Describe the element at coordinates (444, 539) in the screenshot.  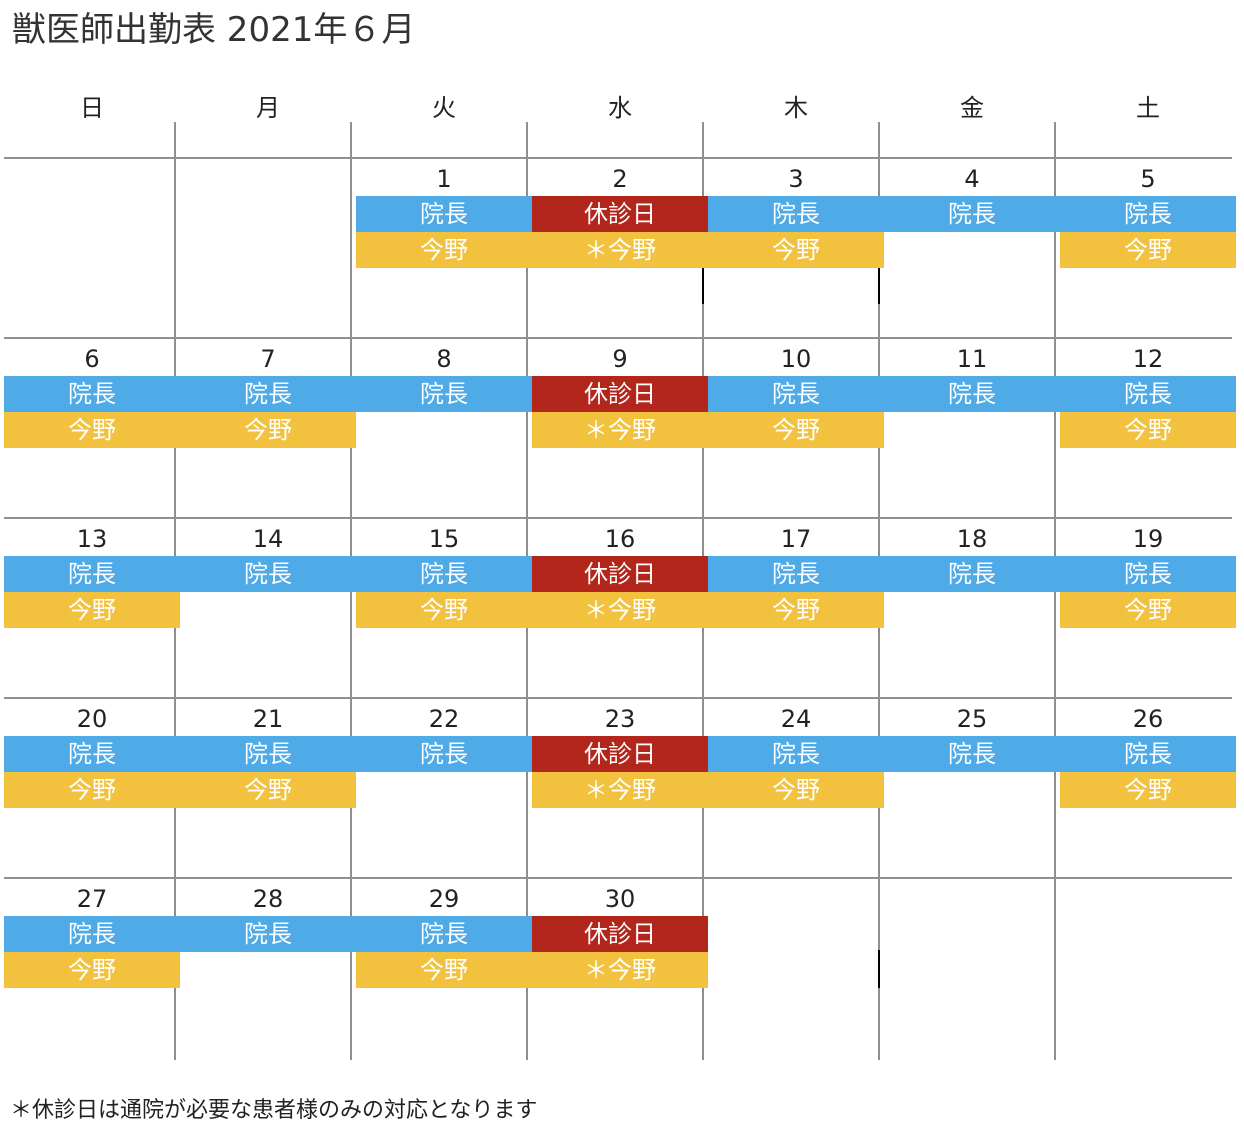
I see `day-number: 15` at that location.